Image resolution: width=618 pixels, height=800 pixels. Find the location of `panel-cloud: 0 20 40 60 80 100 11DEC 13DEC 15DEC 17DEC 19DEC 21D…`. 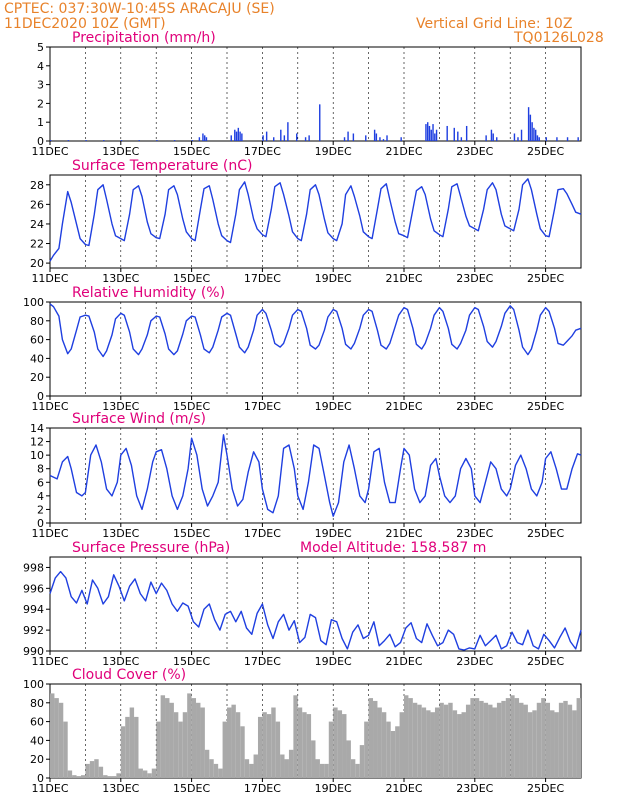

panel-cloud: 0 20 40 60 80 100 11DEC 13DEC 15DEC 17DEC 19DEC 21D… is located at coordinates (302, 731).